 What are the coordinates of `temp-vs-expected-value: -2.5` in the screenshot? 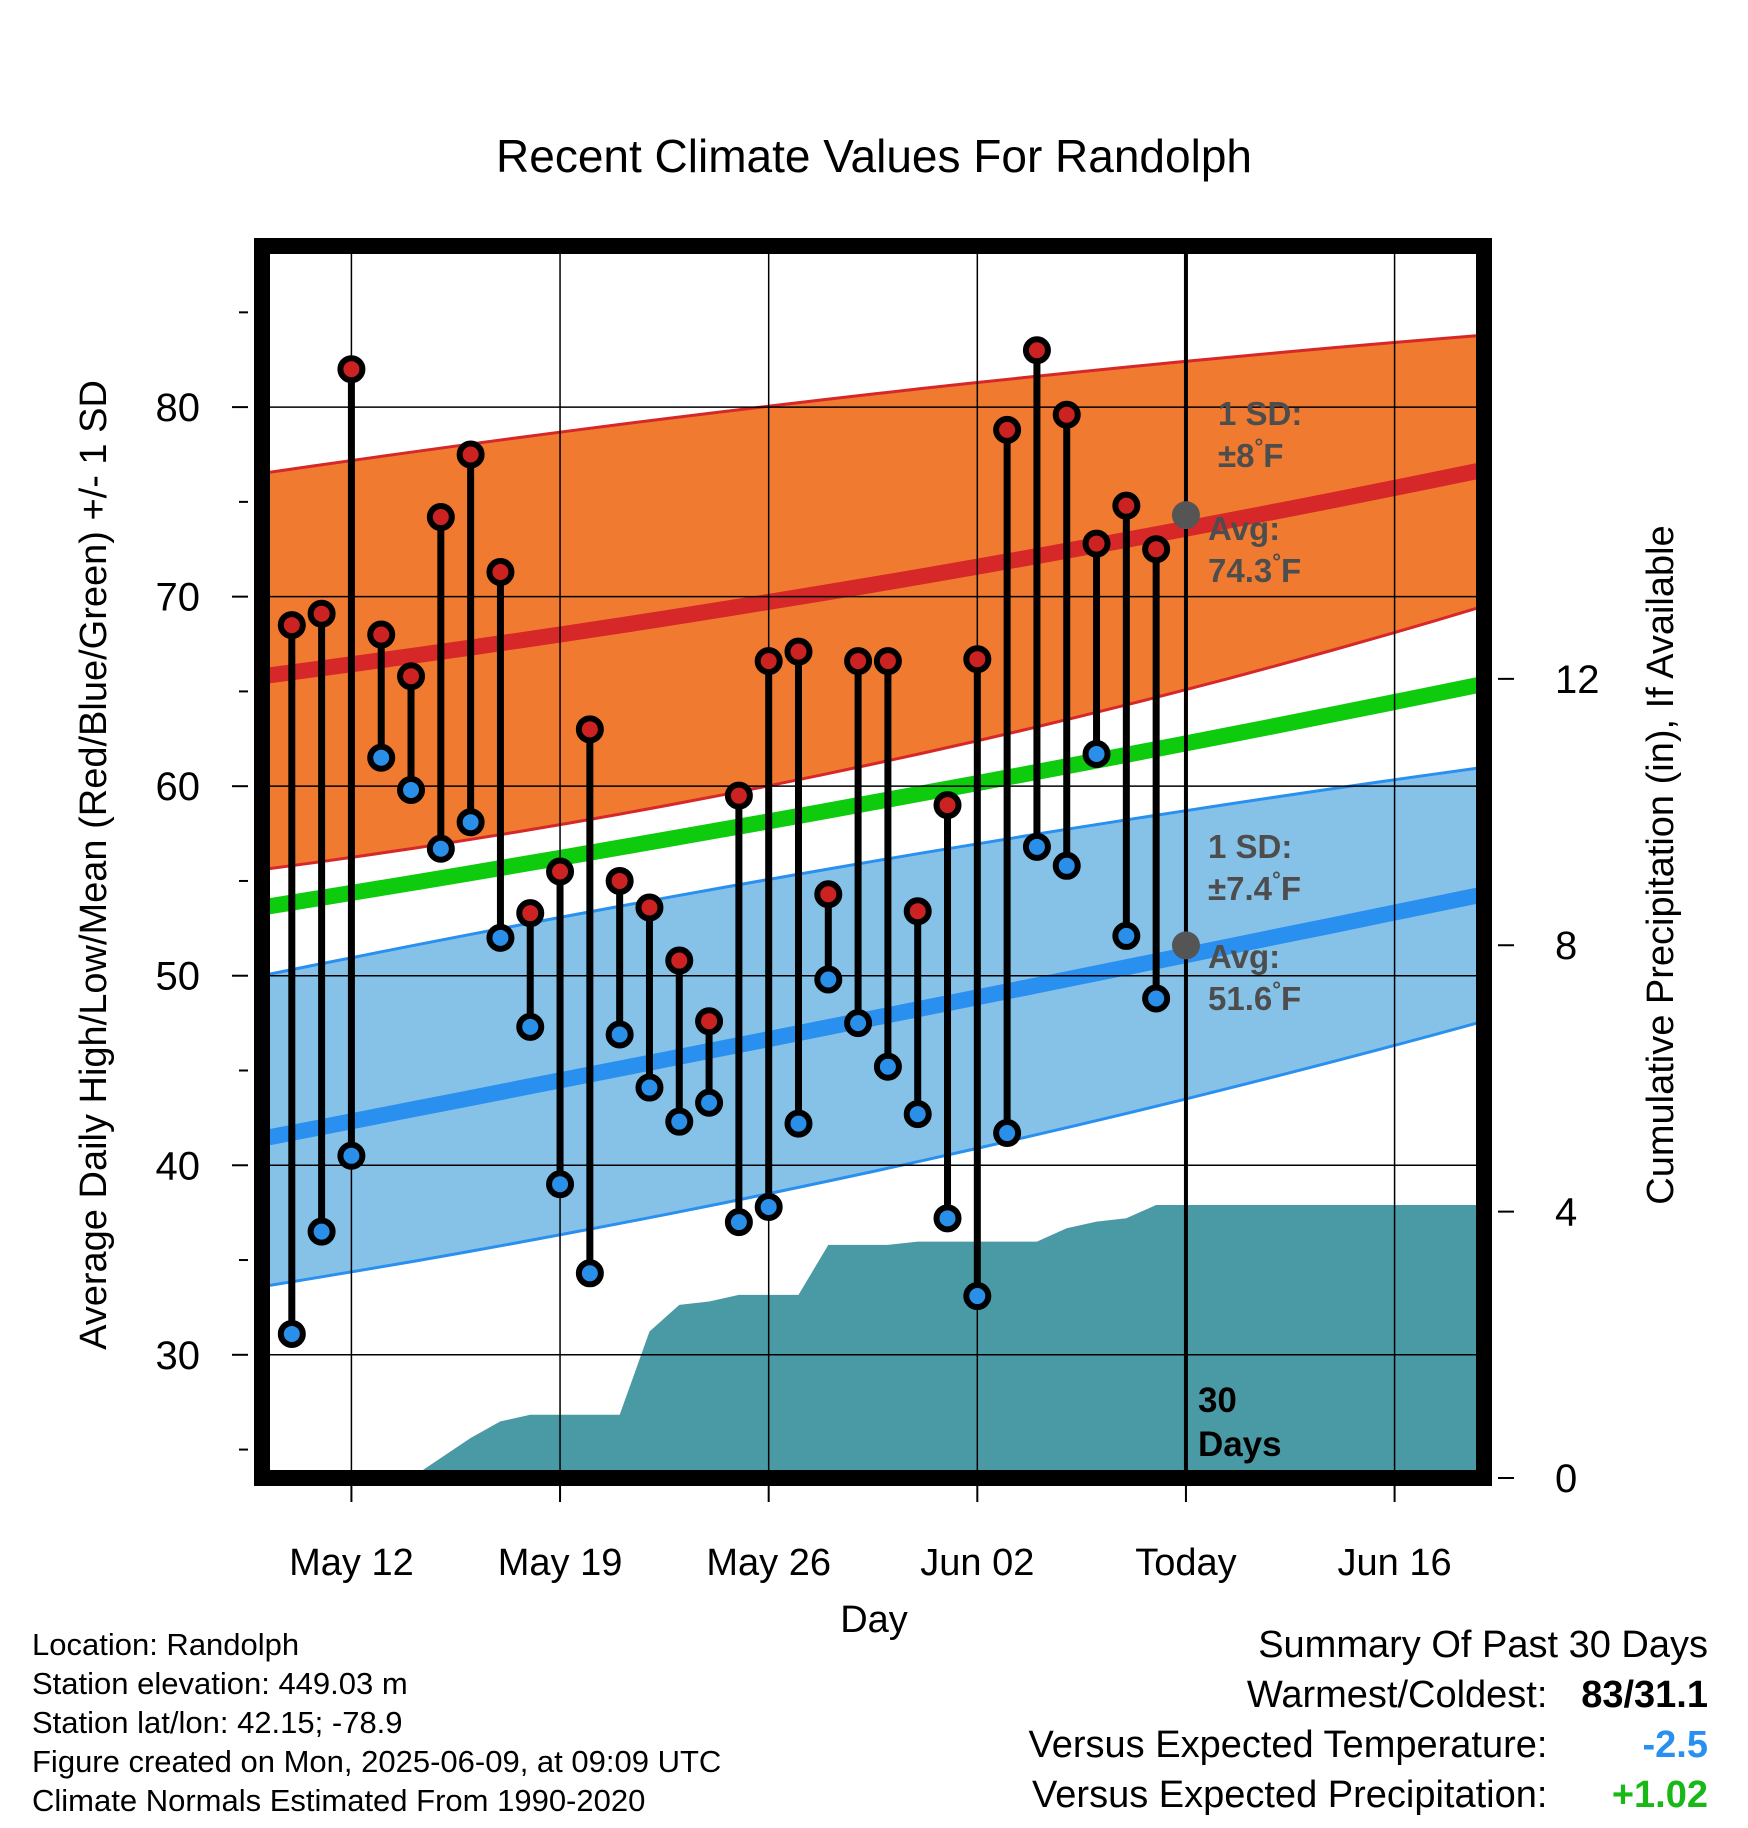 It's located at (1675, 1745).